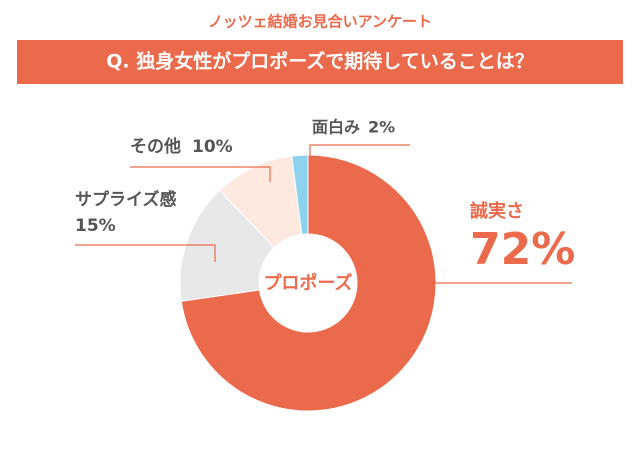 The image size is (640, 455). I want to click on value-label: 2%, so click(381, 127).